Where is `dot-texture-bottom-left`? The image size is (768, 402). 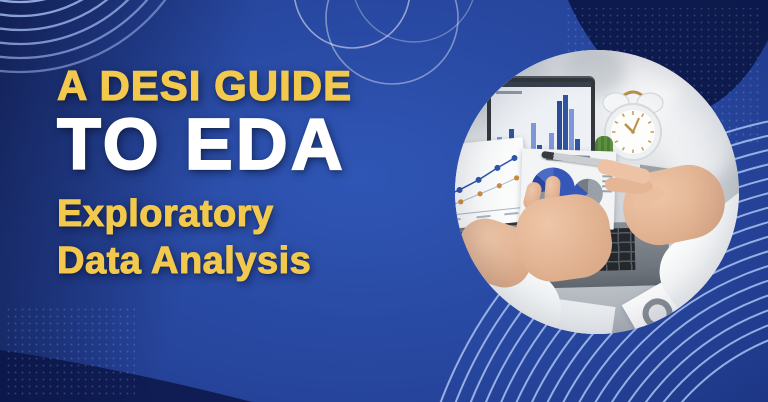 dot-texture-bottom-left is located at coordinates (70, 350).